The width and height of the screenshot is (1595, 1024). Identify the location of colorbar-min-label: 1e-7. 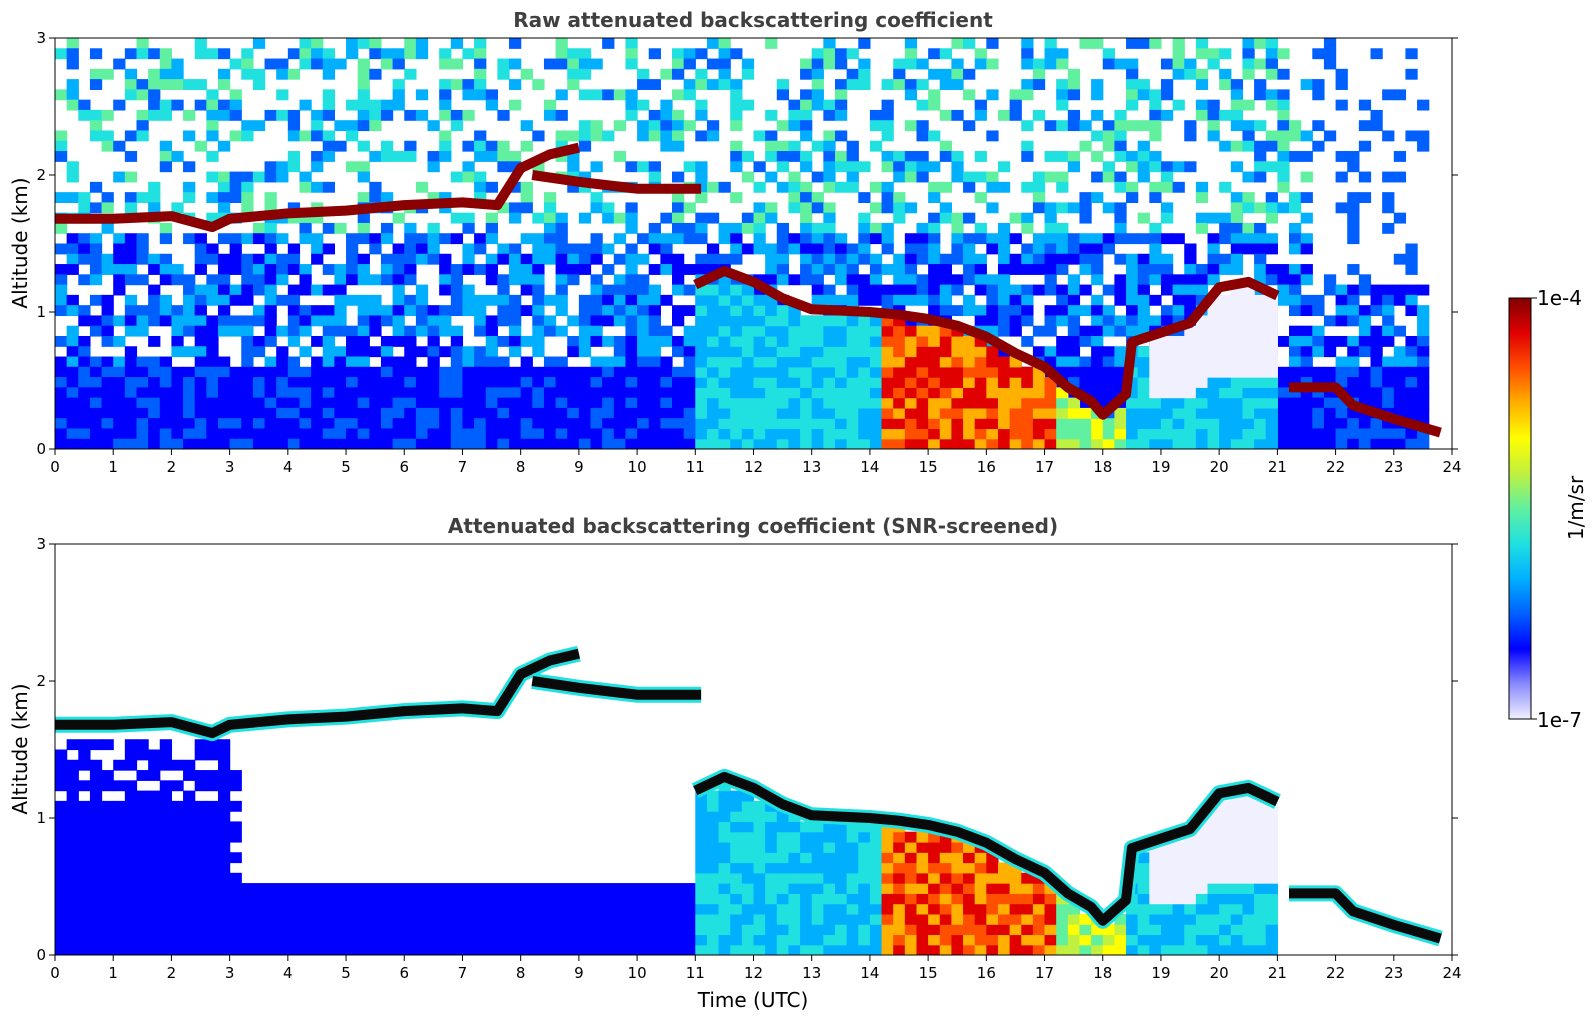
(1559, 720).